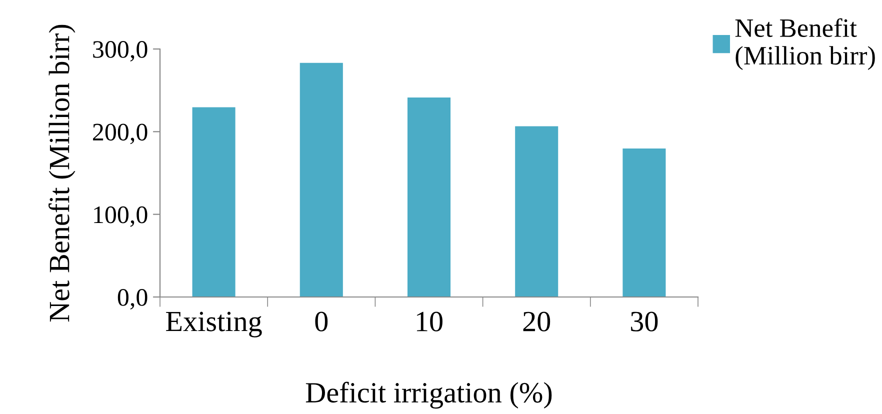  I want to click on y-tick-label: 100,0, so click(121, 216).